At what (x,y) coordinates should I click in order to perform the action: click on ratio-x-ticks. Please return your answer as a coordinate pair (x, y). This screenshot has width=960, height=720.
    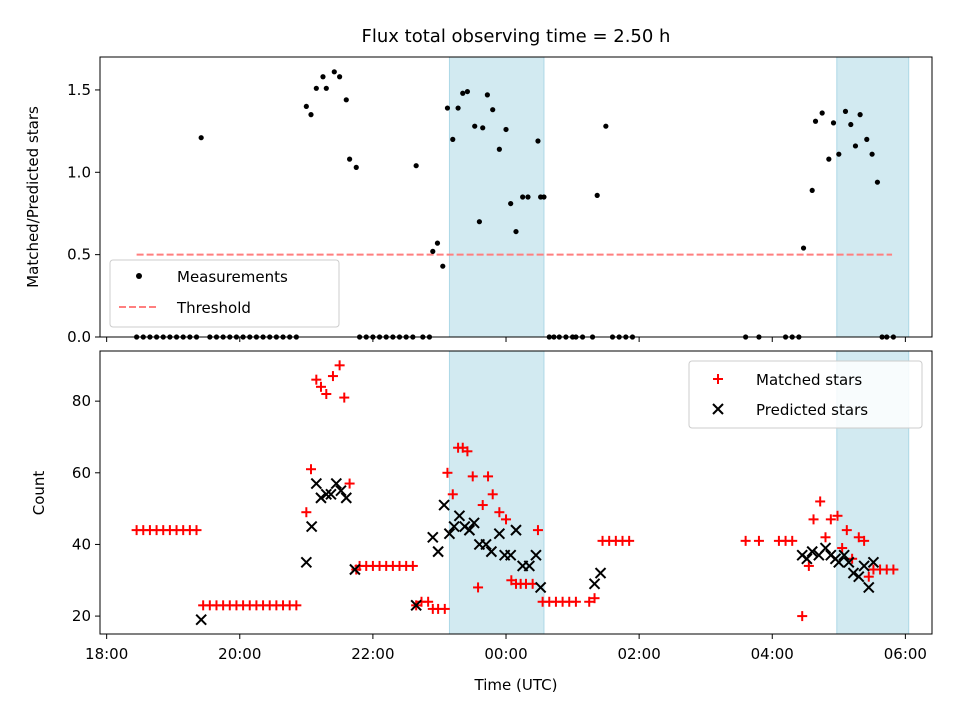
    Looking at the image, I should click on (506, 339).